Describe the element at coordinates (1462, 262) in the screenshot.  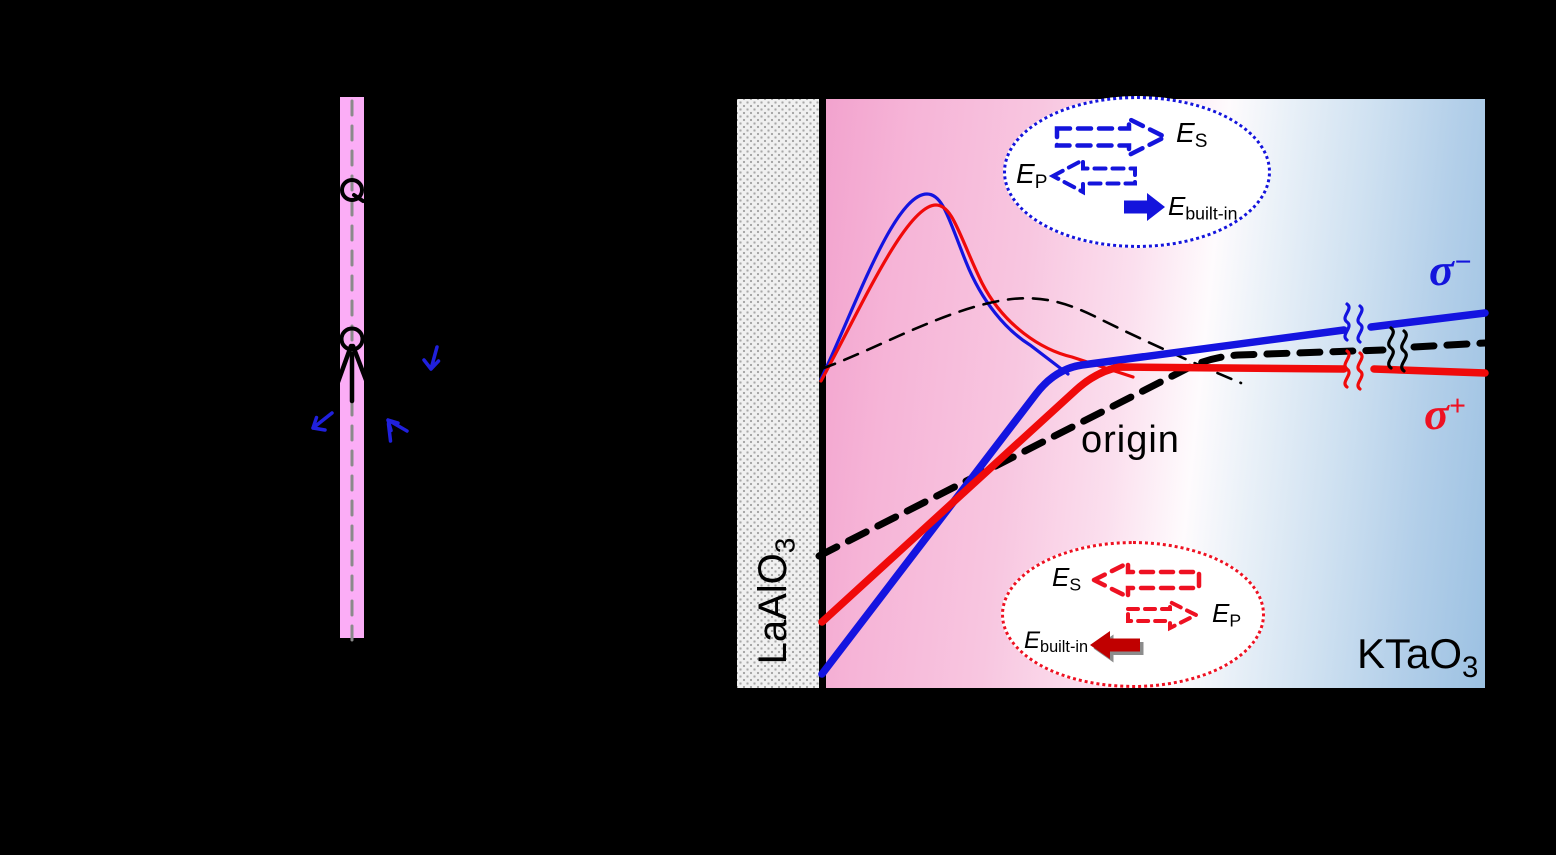
I see `sigma-superscript: −` at that location.